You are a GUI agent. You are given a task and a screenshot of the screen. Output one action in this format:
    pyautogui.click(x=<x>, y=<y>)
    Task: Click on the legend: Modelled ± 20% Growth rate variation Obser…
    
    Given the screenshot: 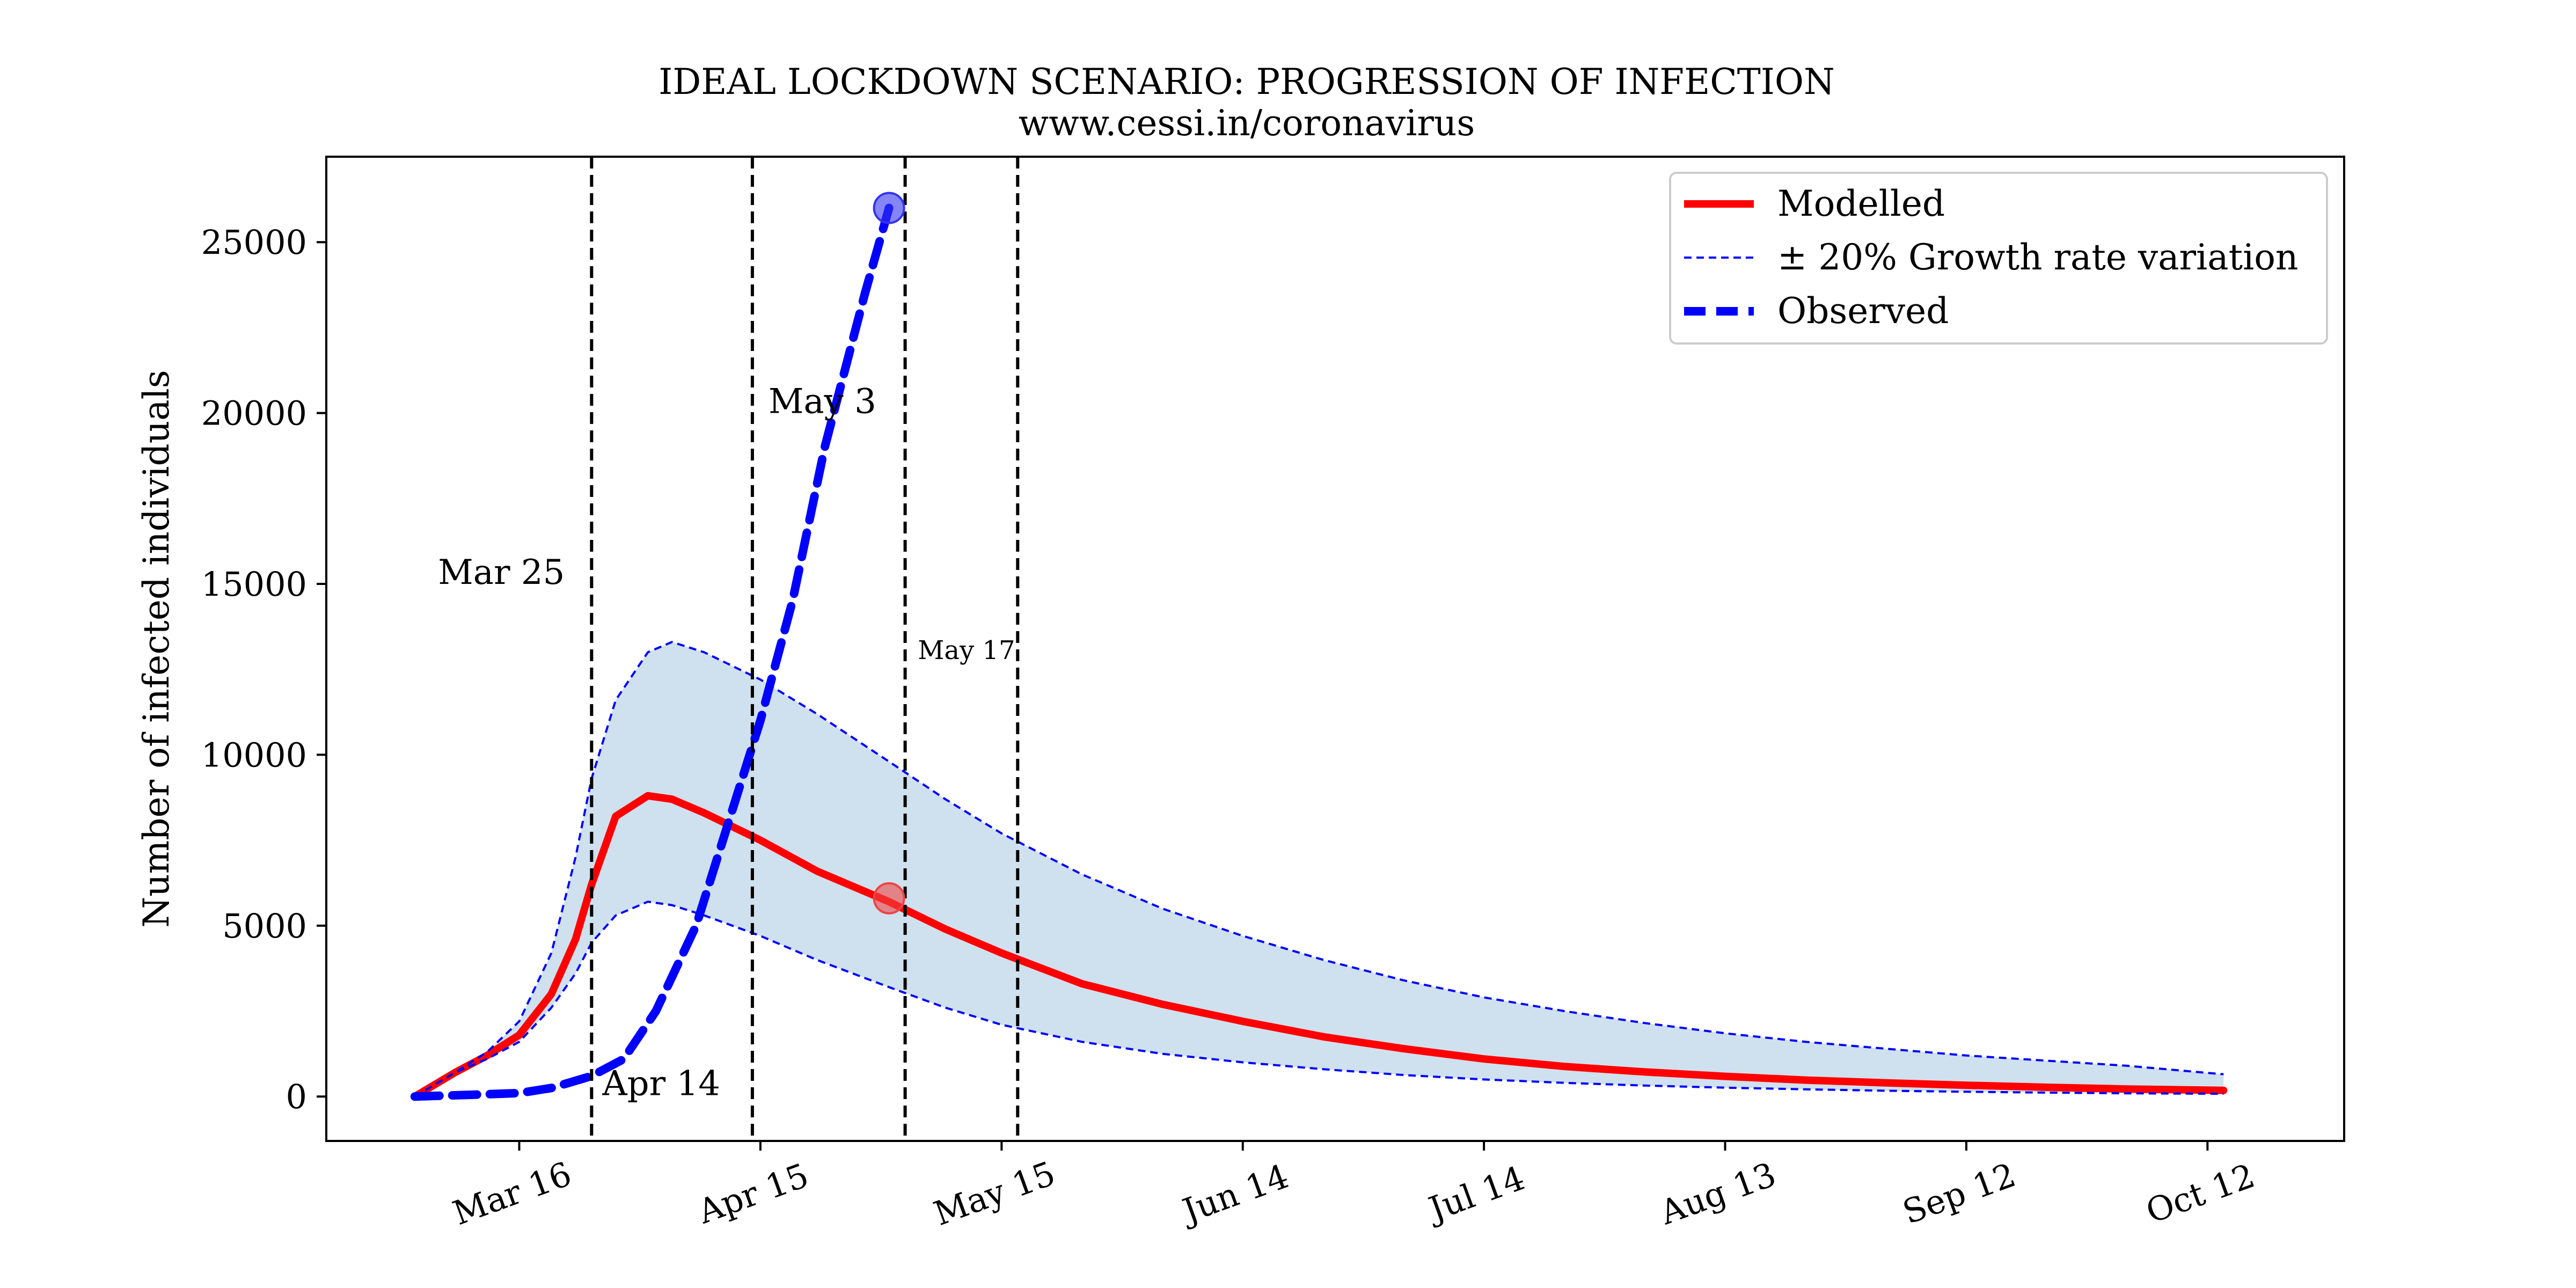 What is the action you would take?
    pyautogui.click(x=1998, y=258)
    